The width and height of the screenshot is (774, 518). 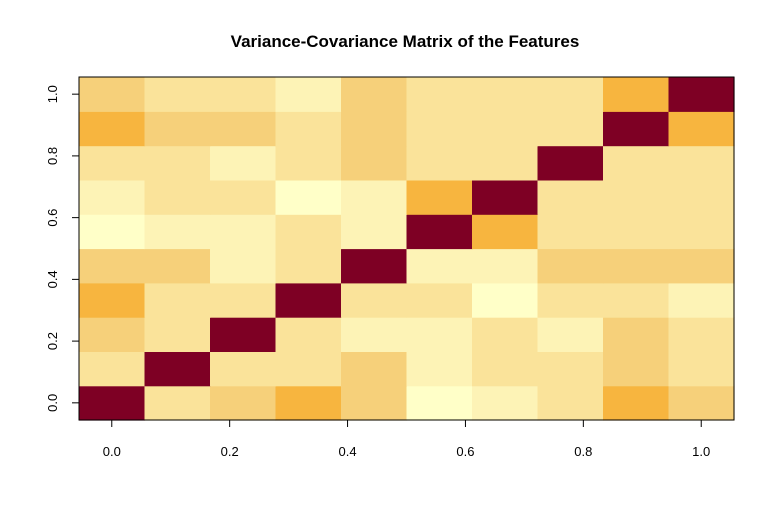 What do you see at coordinates (406, 439) in the screenshot?
I see `x-axis: 0.0 0.2 0.4 0.6 0.8 1.0` at bounding box center [406, 439].